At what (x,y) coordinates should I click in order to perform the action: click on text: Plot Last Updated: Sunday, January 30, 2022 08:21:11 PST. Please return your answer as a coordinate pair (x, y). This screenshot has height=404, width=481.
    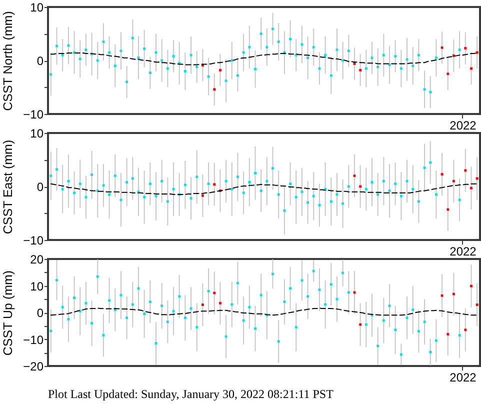
    Looking at the image, I should click on (191, 394).